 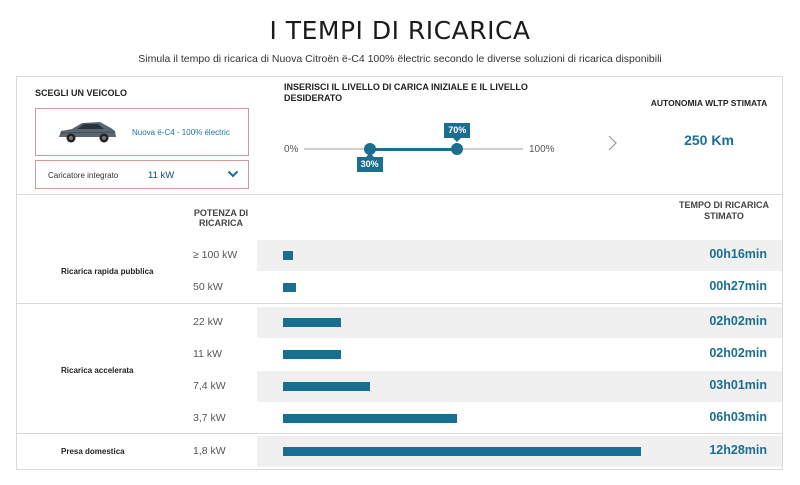 What do you see at coordinates (709, 140) in the screenshot?
I see `autonomy-value: 250 Km` at bounding box center [709, 140].